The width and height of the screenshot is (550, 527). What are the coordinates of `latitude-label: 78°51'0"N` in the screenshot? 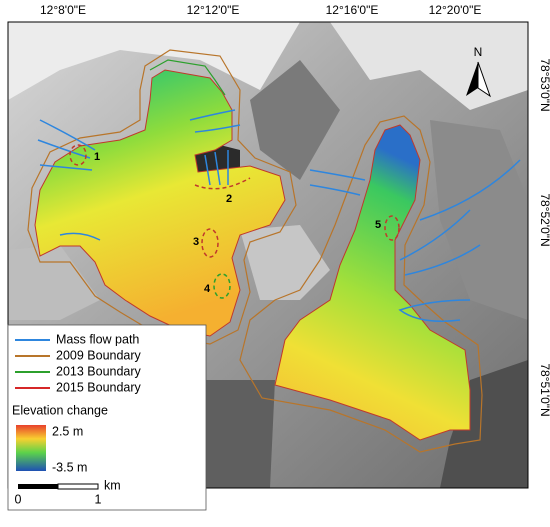 It's located at (544, 389).